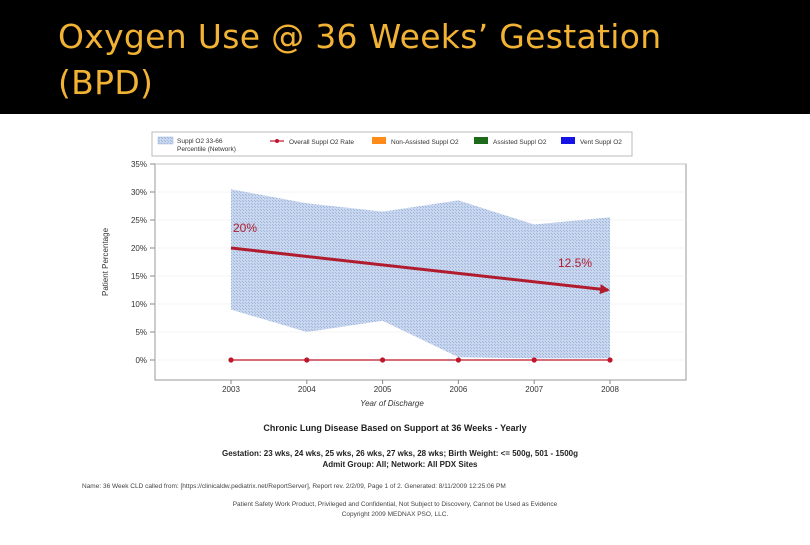 The image size is (810, 545). What do you see at coordinates (400, 464) in the screenshot?
I see `chart-subtitle-line2: Admit Group: All; Network: All PDX Sites` at bounding box center [400, 464].